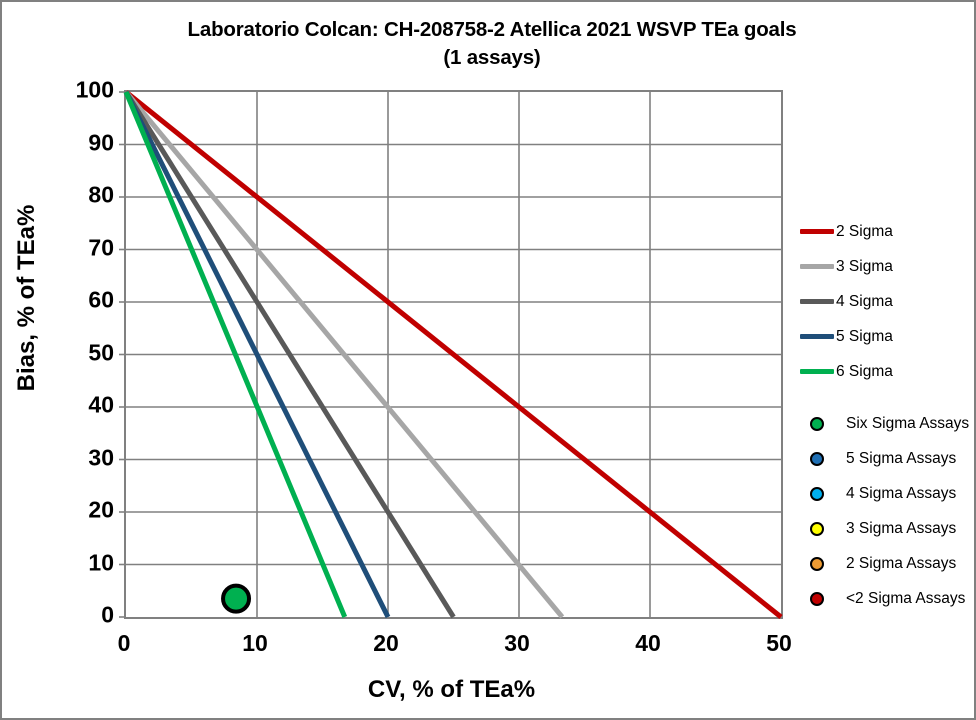 Image resolution: width=976 pixels, height=720 pixels. Describe the element at coordinates (901, 528) in the screenshot. I see `legend-label: 3 Sigma Assays` at that location.